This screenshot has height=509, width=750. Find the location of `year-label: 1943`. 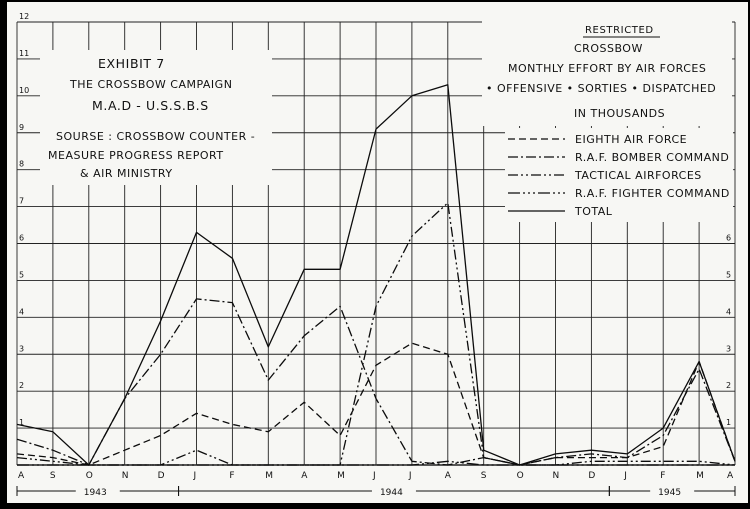

year-label: 1943 is located at coordinates (95, 493).